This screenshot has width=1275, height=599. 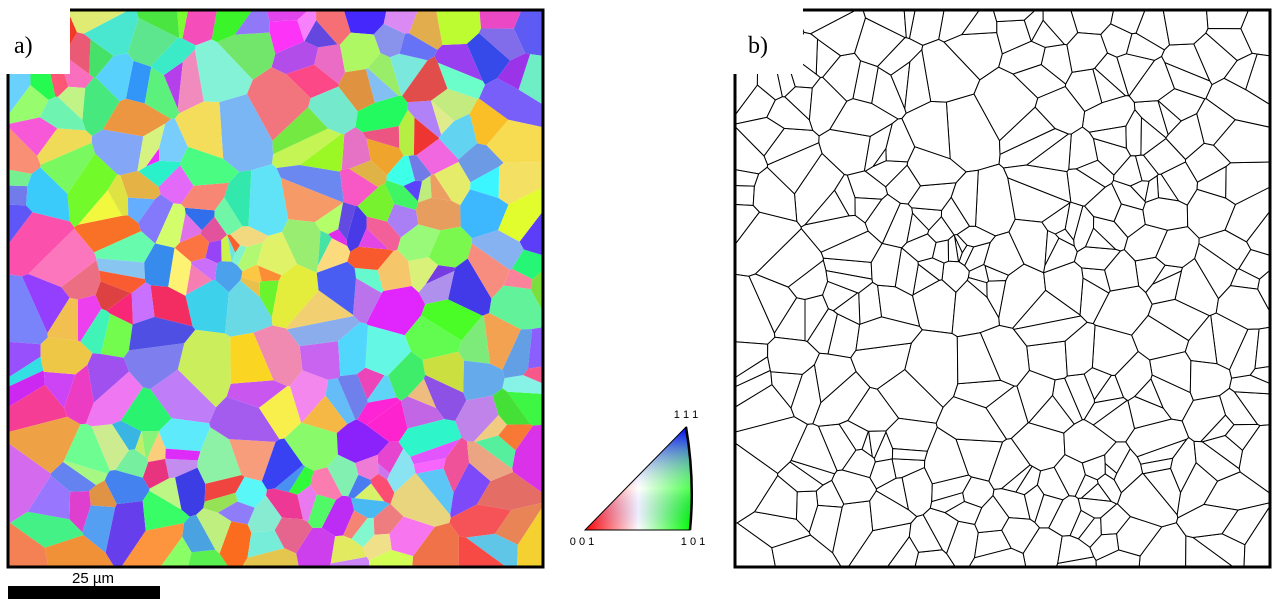 What do you see at coordinates (693, 542) in the screenshot?
I see `key-label: 1 0 1` at bounding box center [693, 542].